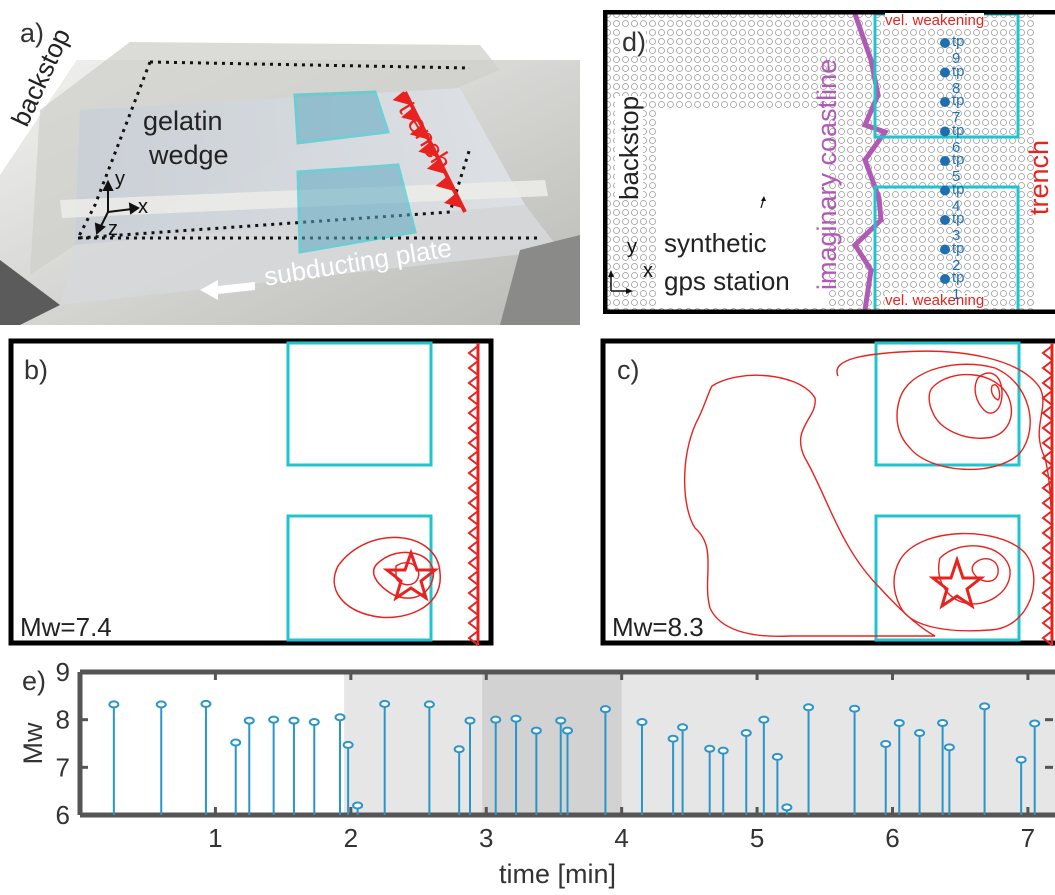  I want to click on c-vw-box-upper, so click(947, 404).